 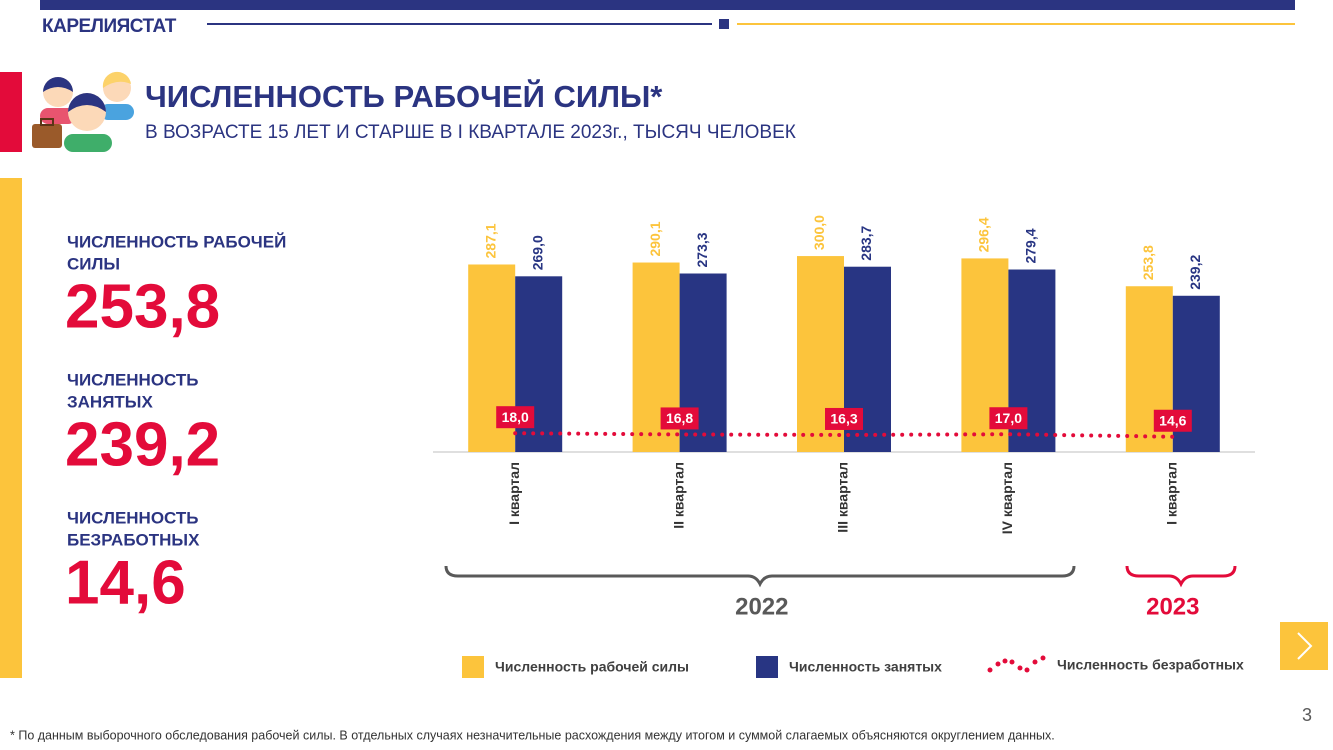 I want to click on stat-label: ЗАНЯТЫХ, so click(x=110, y=401).